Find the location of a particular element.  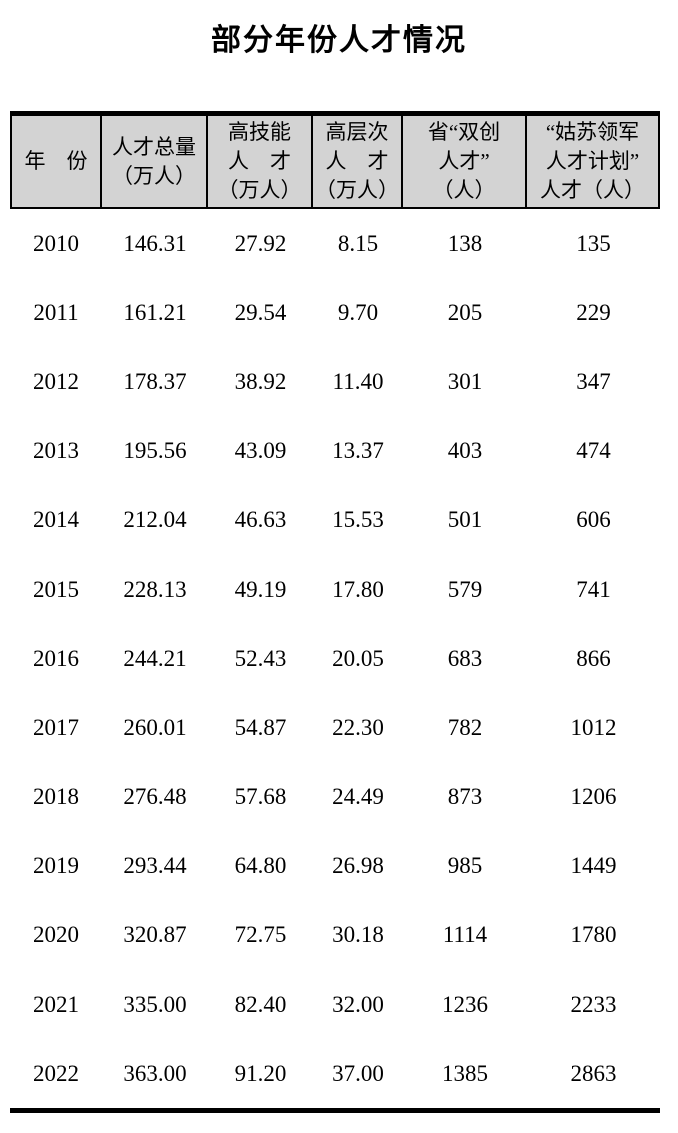

cell-high-level: 8.15 is located at coordinates (358, 243).